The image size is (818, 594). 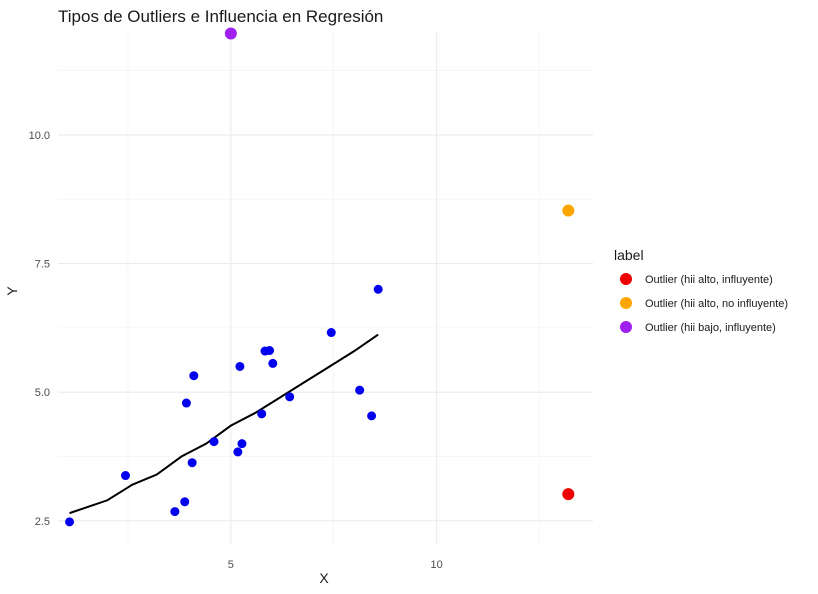 I want to click on y-tick-label: 7.5, so click(x=42, y=265).